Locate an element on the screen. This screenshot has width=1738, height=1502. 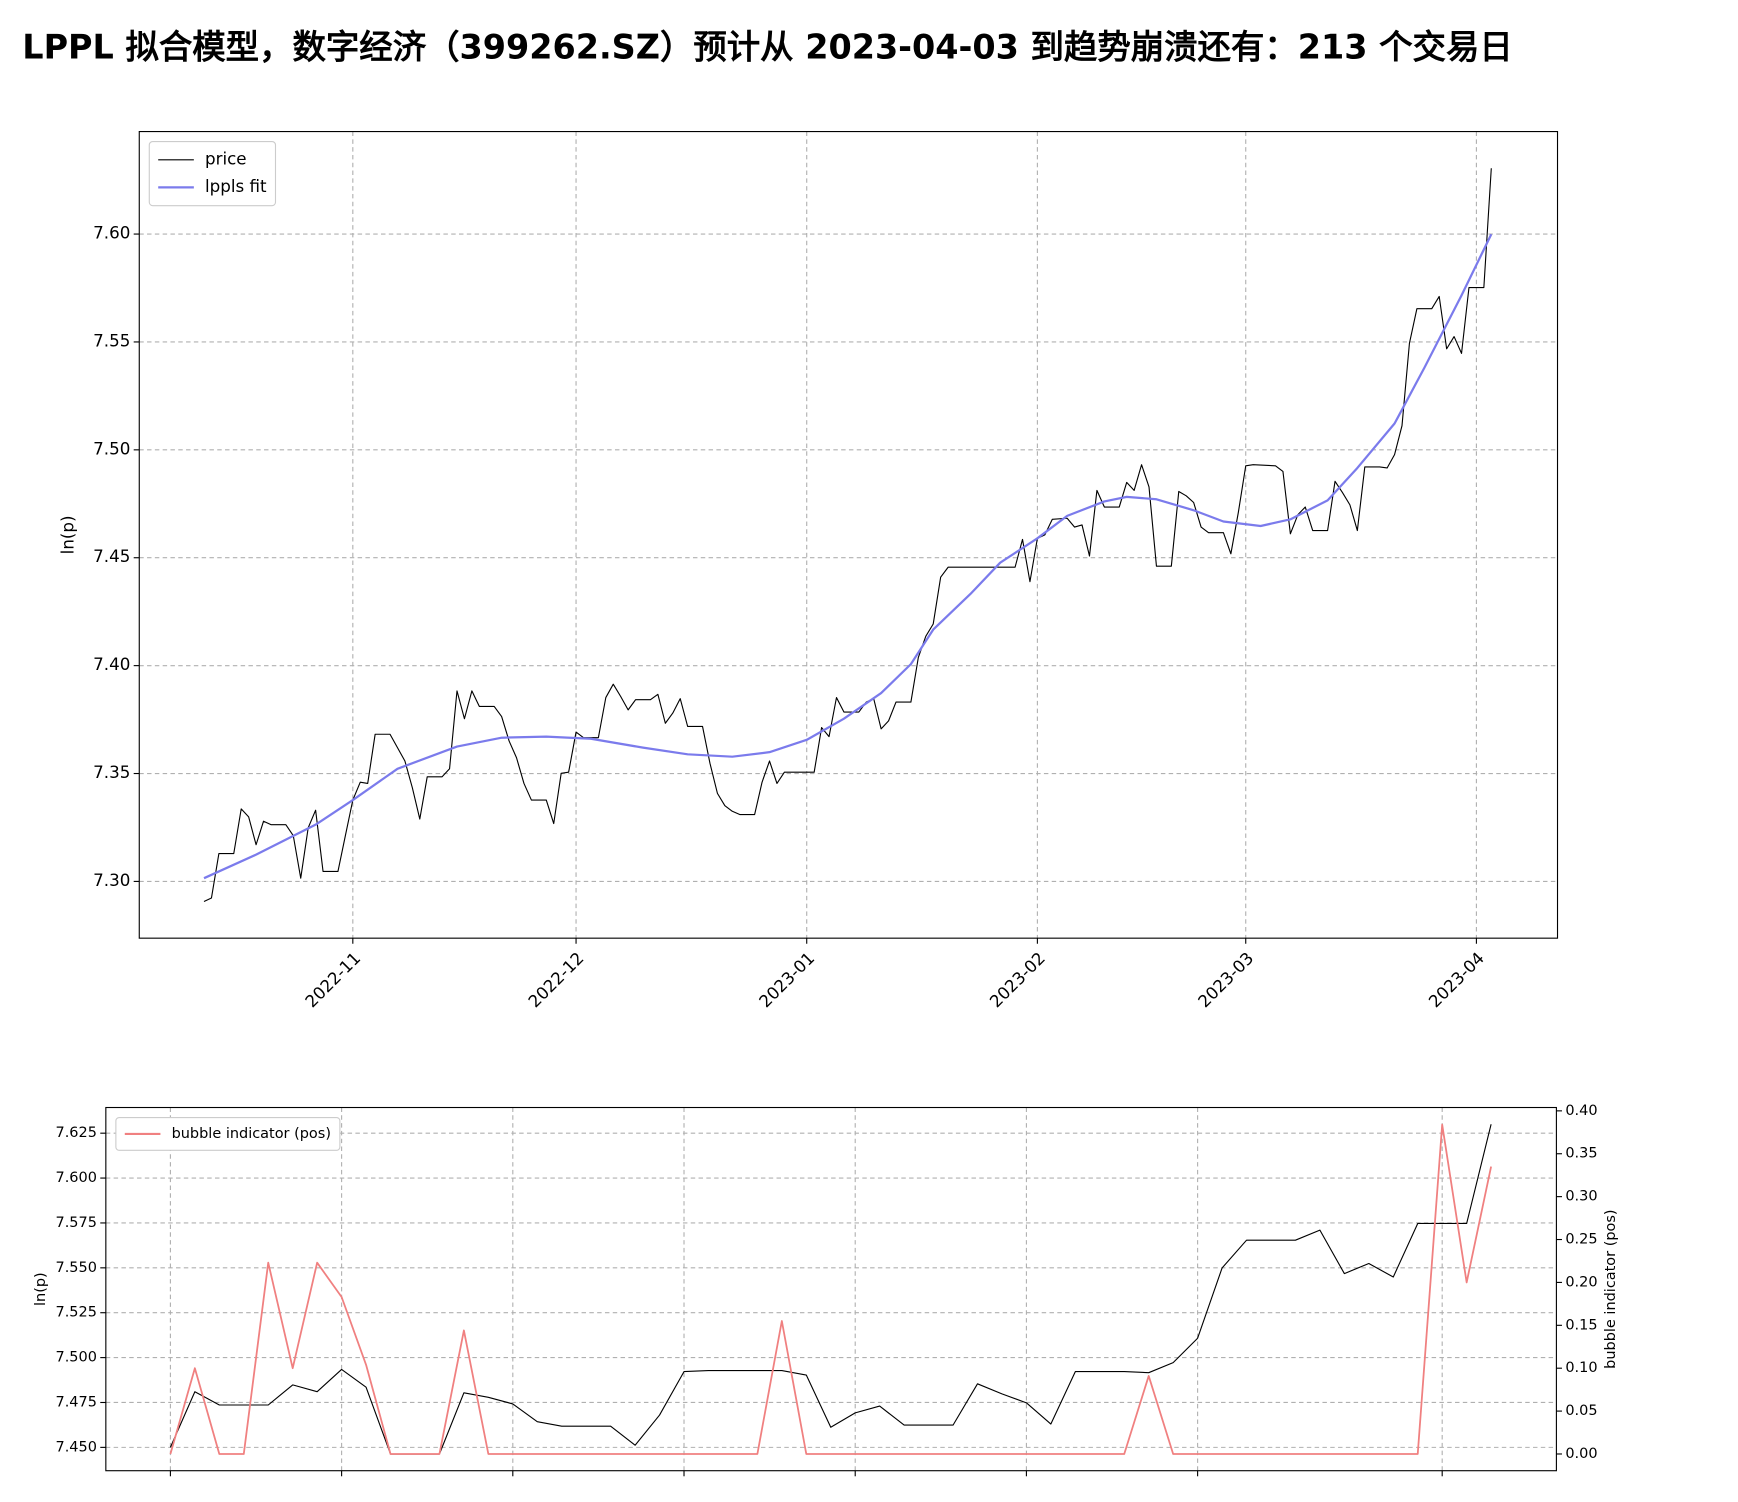
y2-tick-label: 0.25 is located at coordinates (1581, 1240).